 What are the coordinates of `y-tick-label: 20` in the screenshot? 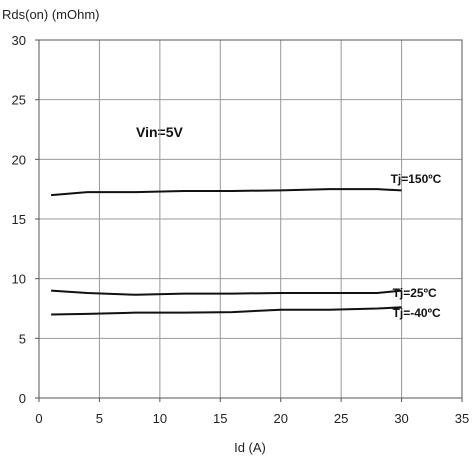 It's located at (19, 159).